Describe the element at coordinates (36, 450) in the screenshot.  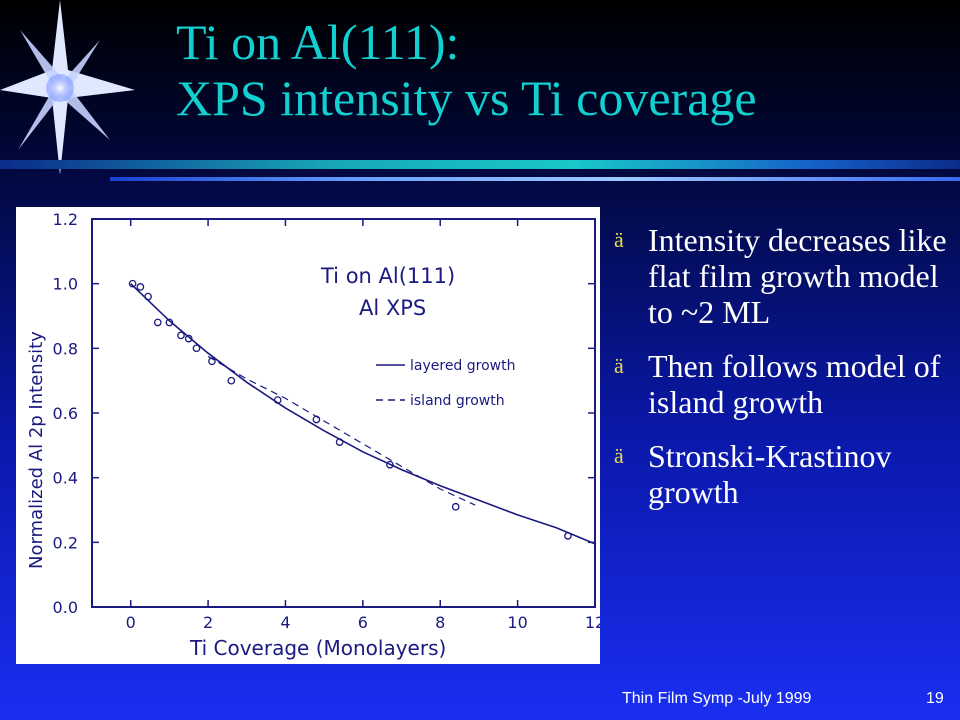
I see `y-axis-label: Normalized Al 2p Intensity` at that location.